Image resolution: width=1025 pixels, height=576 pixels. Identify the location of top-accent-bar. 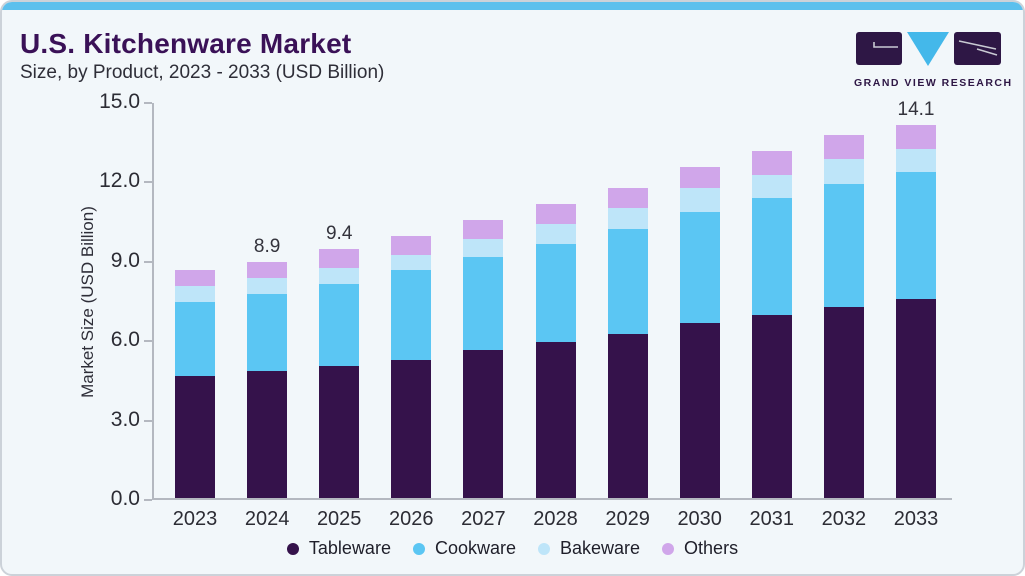
(512, 6).